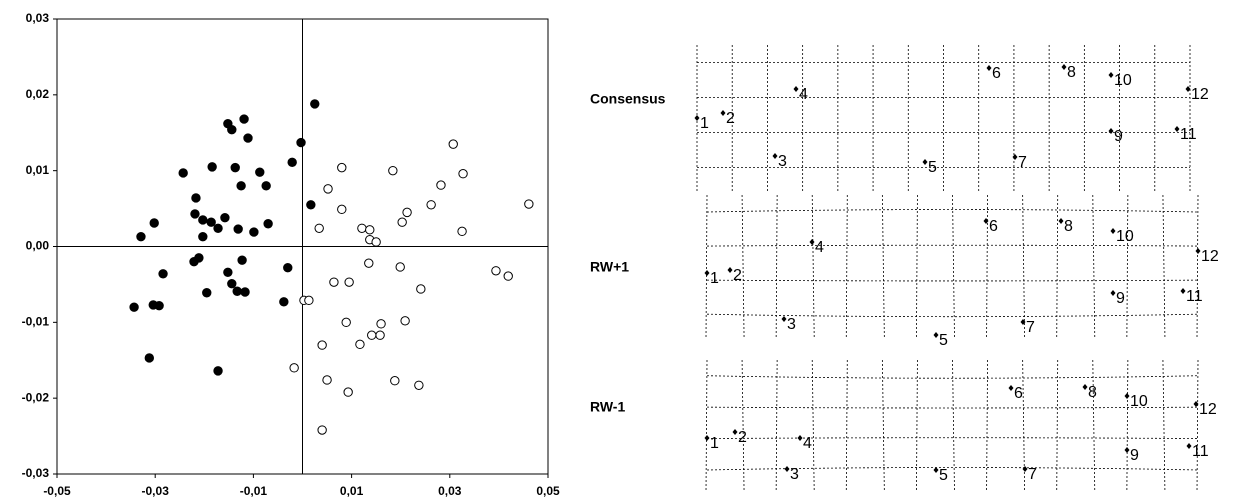  What do you see at coordinates (714, 278) in the screenshot?
I see `landmark-label: 1` at bounding box center [714, 278].